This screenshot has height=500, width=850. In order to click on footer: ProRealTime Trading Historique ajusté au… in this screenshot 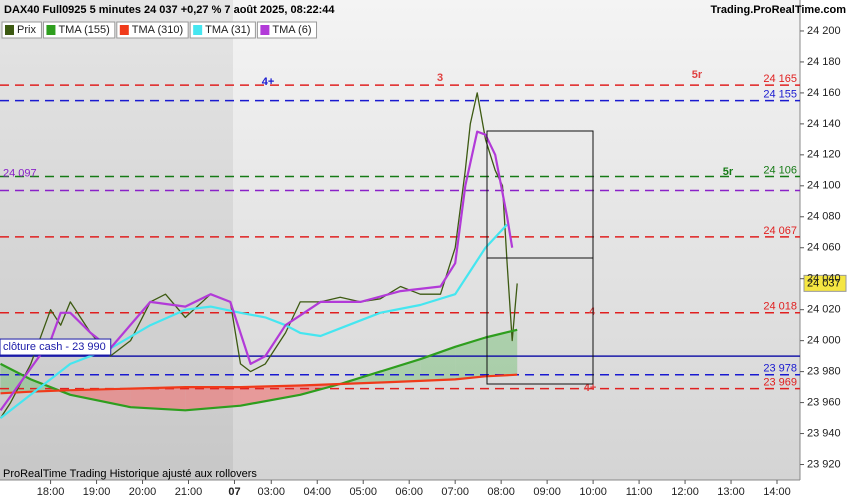, I will do `click(130, 474)`.